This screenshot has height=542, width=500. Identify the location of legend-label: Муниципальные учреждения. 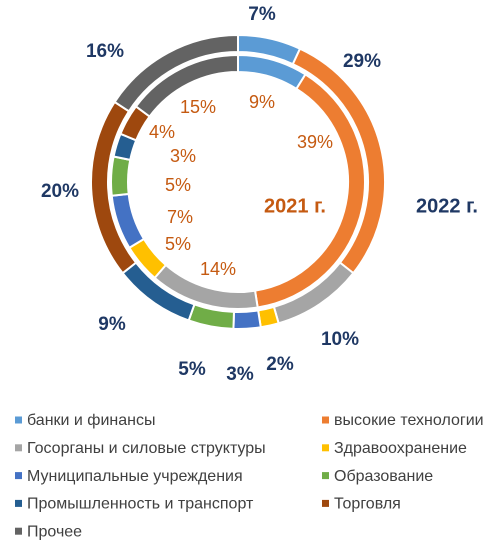
(135, 476).